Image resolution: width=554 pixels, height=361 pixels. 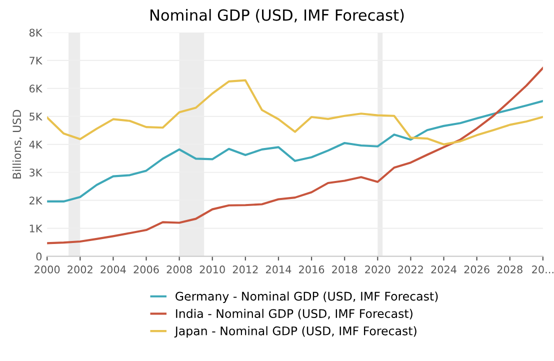 What do you see at coordinates (36, 200) in the screenshot?
I see `y-tick-label: 2K` at bounding box center [36, 200].